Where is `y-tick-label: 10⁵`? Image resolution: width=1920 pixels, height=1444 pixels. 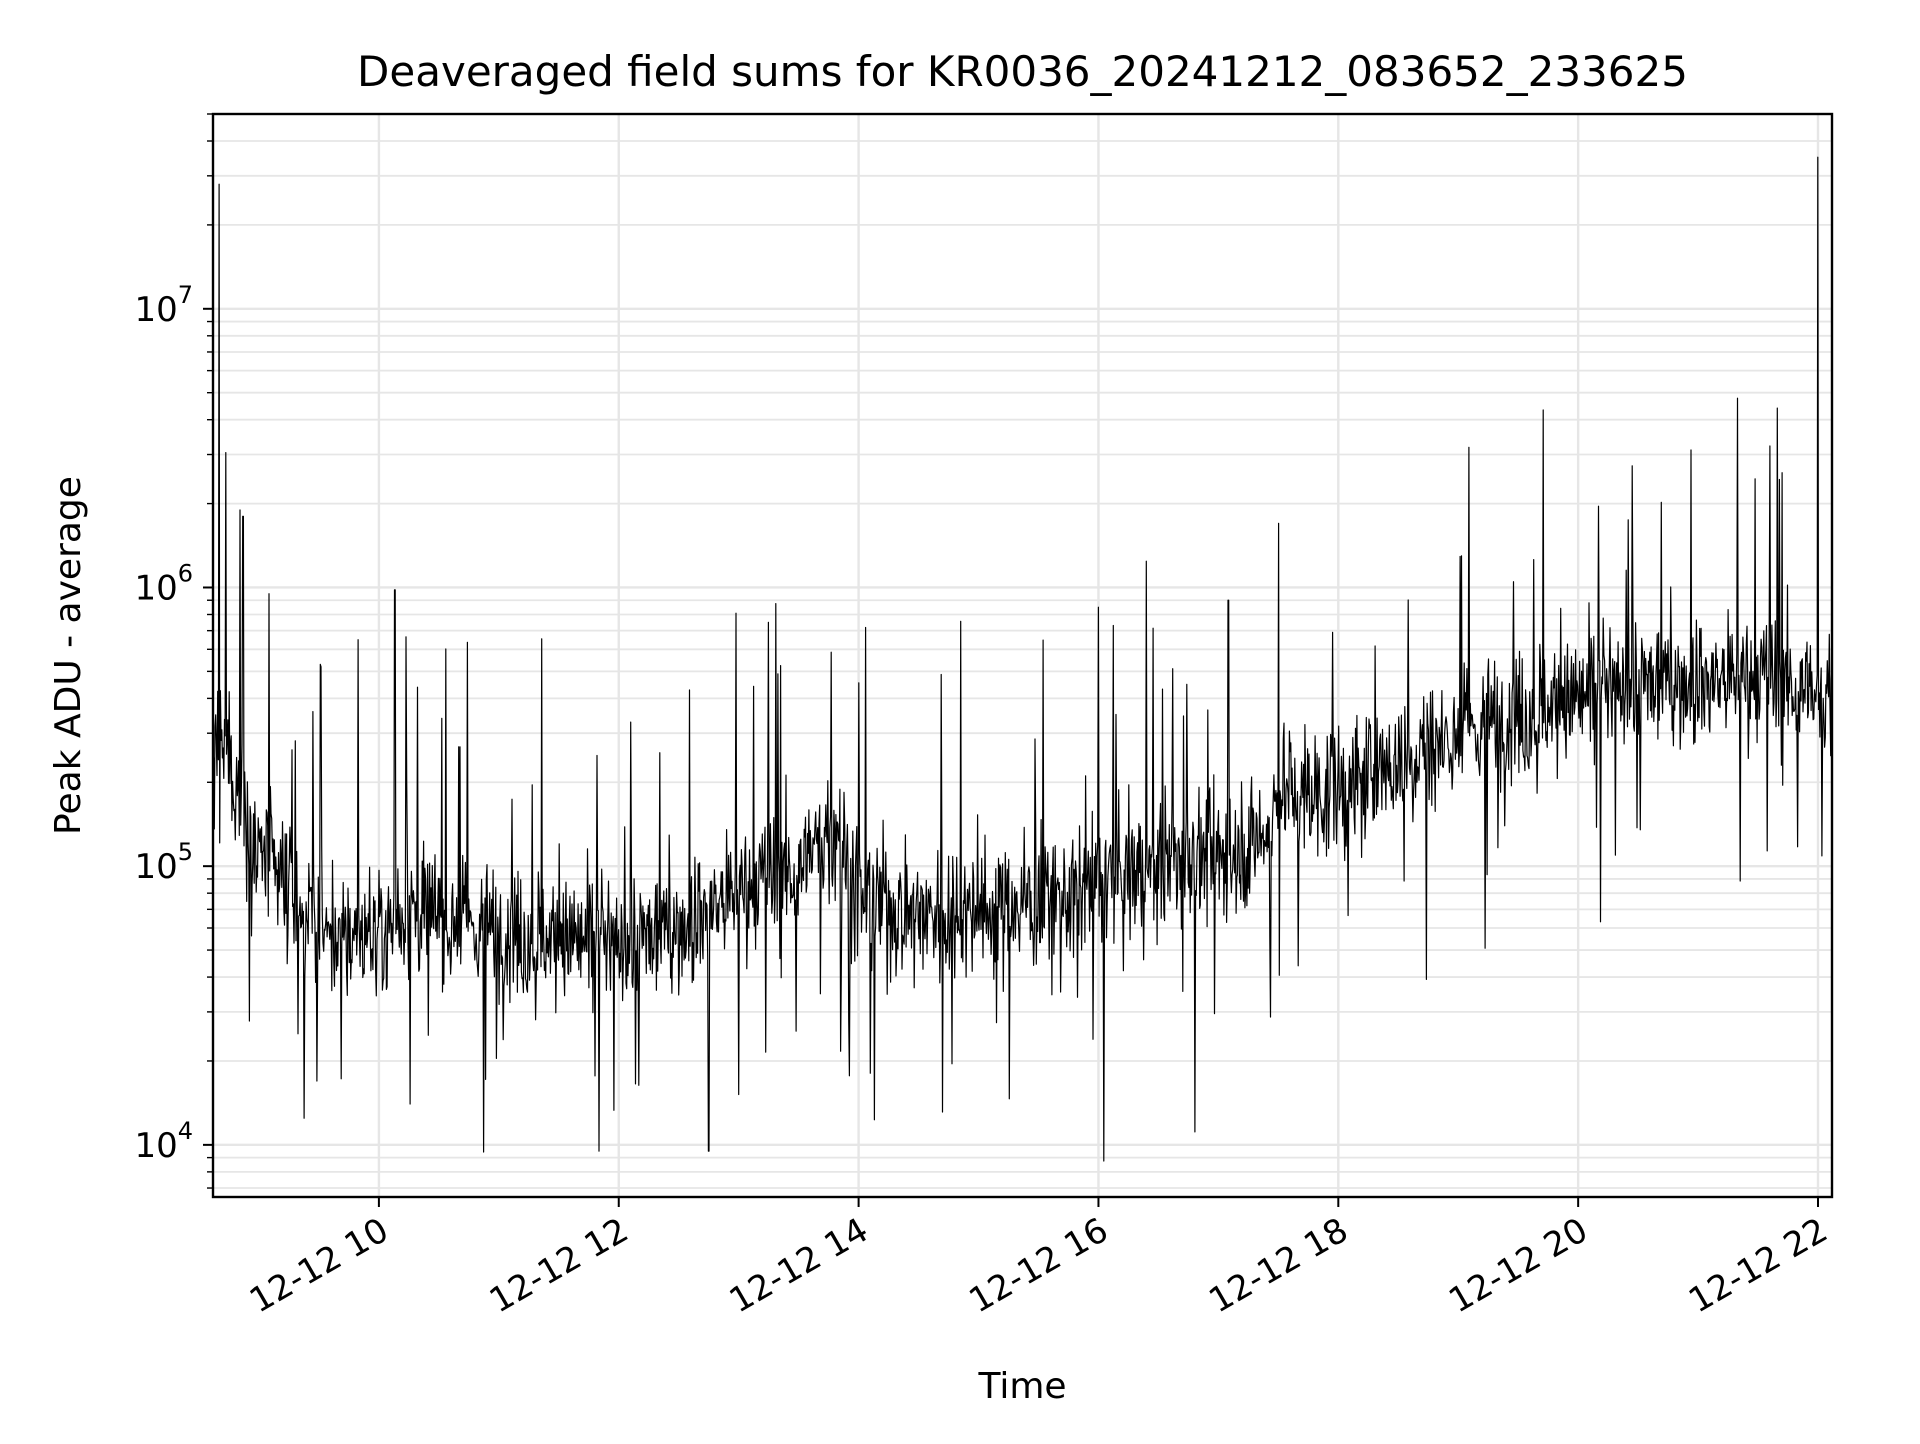
y-tick-label: 10⁵ is located at coordinates (163, 862).